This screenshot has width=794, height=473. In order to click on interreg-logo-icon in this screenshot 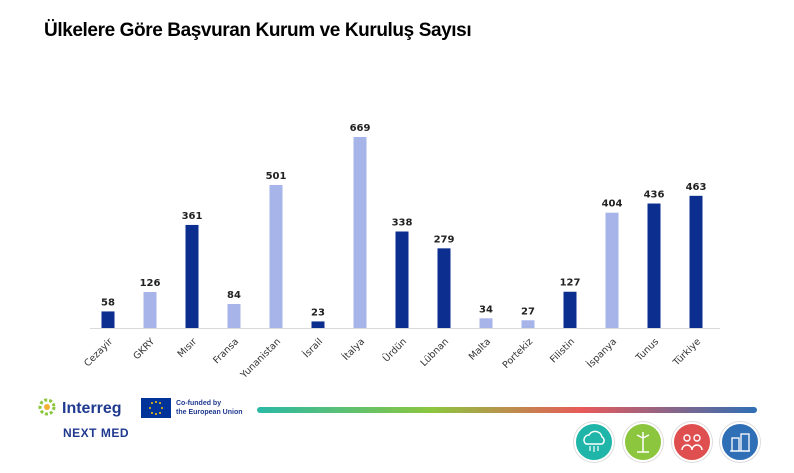, I will do `click(47, 407)`.